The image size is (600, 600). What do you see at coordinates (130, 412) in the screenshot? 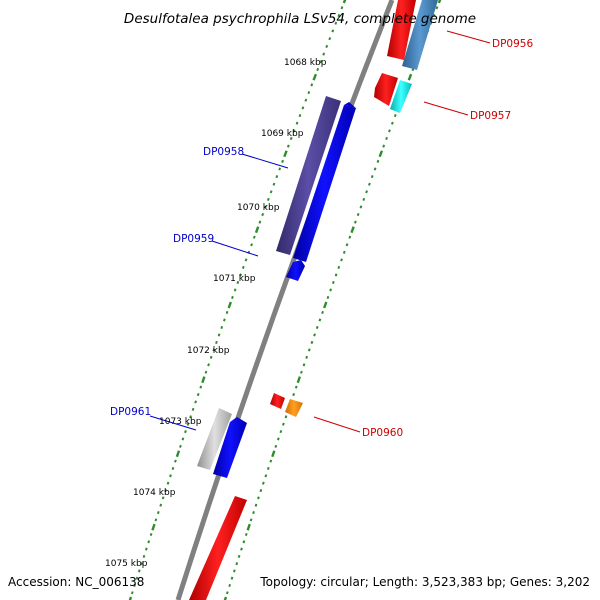
I see `gene-label-dp0961: DP0961` at bounding box center [130, 412].